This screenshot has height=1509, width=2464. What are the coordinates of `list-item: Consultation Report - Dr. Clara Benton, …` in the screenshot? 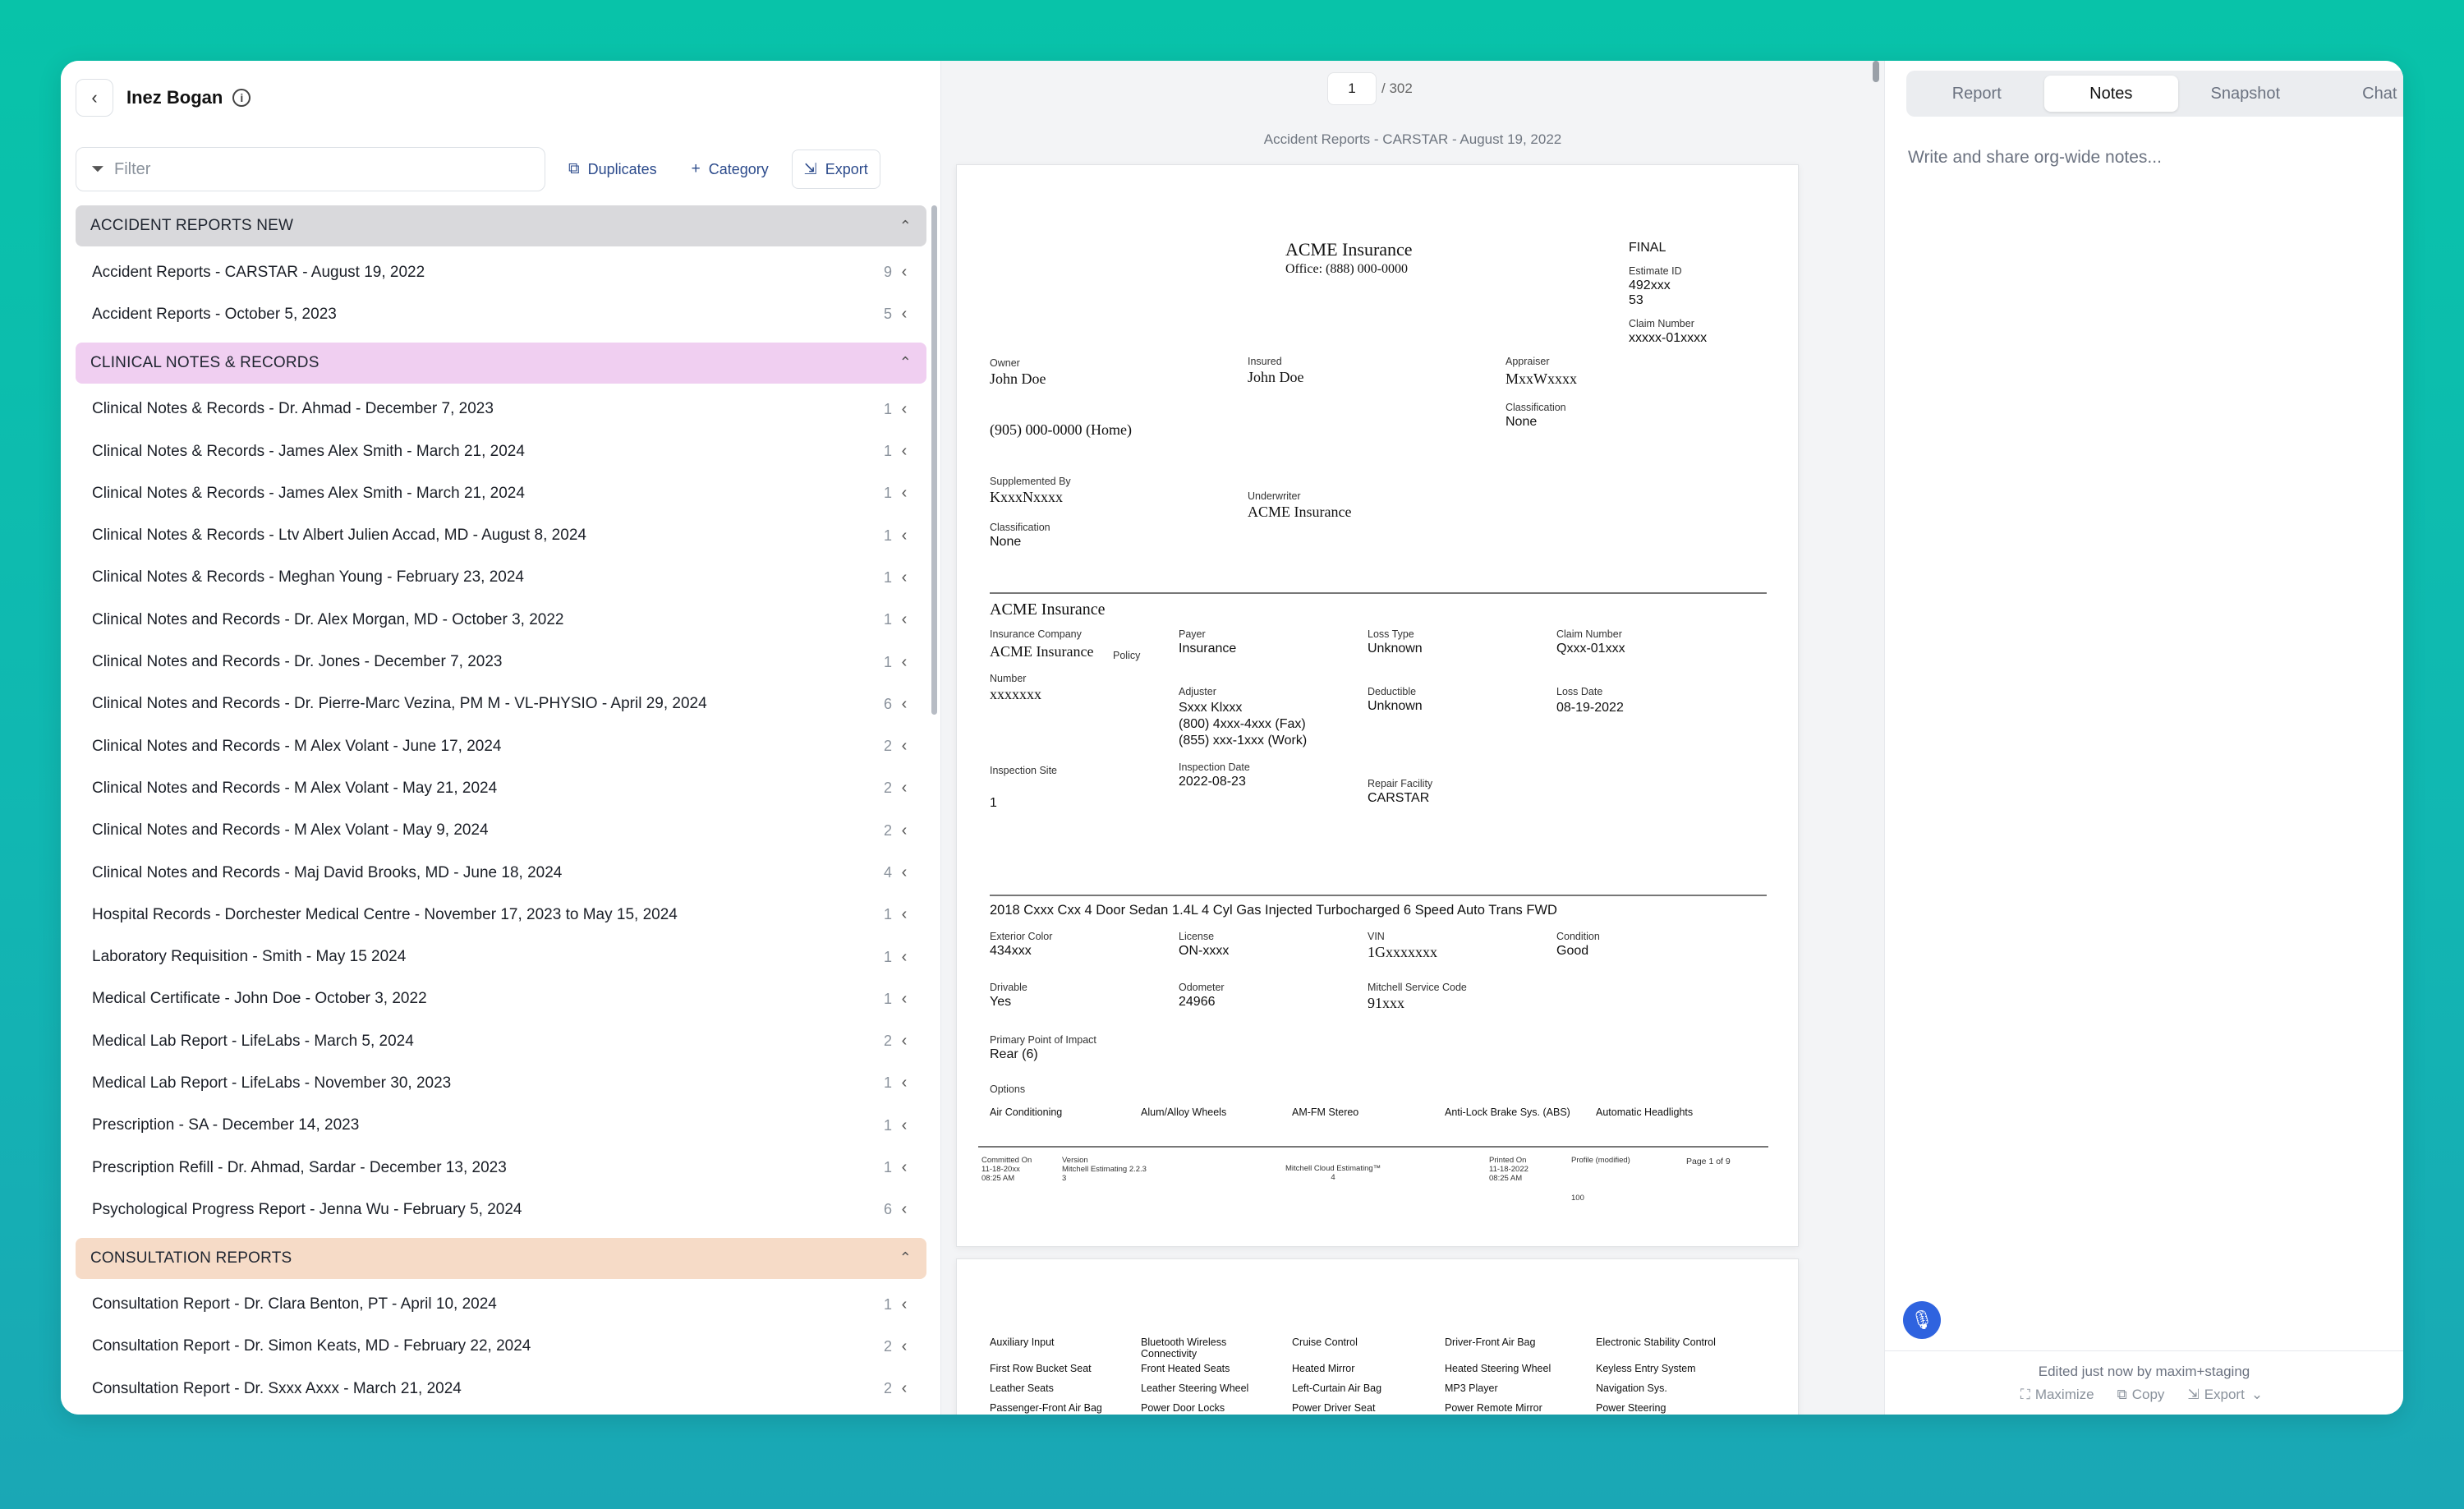 It's located at (501, 1305).